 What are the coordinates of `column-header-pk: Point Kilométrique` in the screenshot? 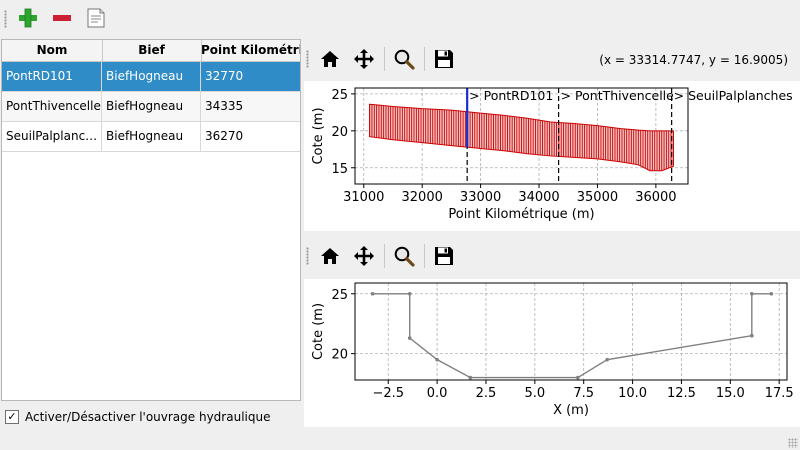 It's located at (250, 50).